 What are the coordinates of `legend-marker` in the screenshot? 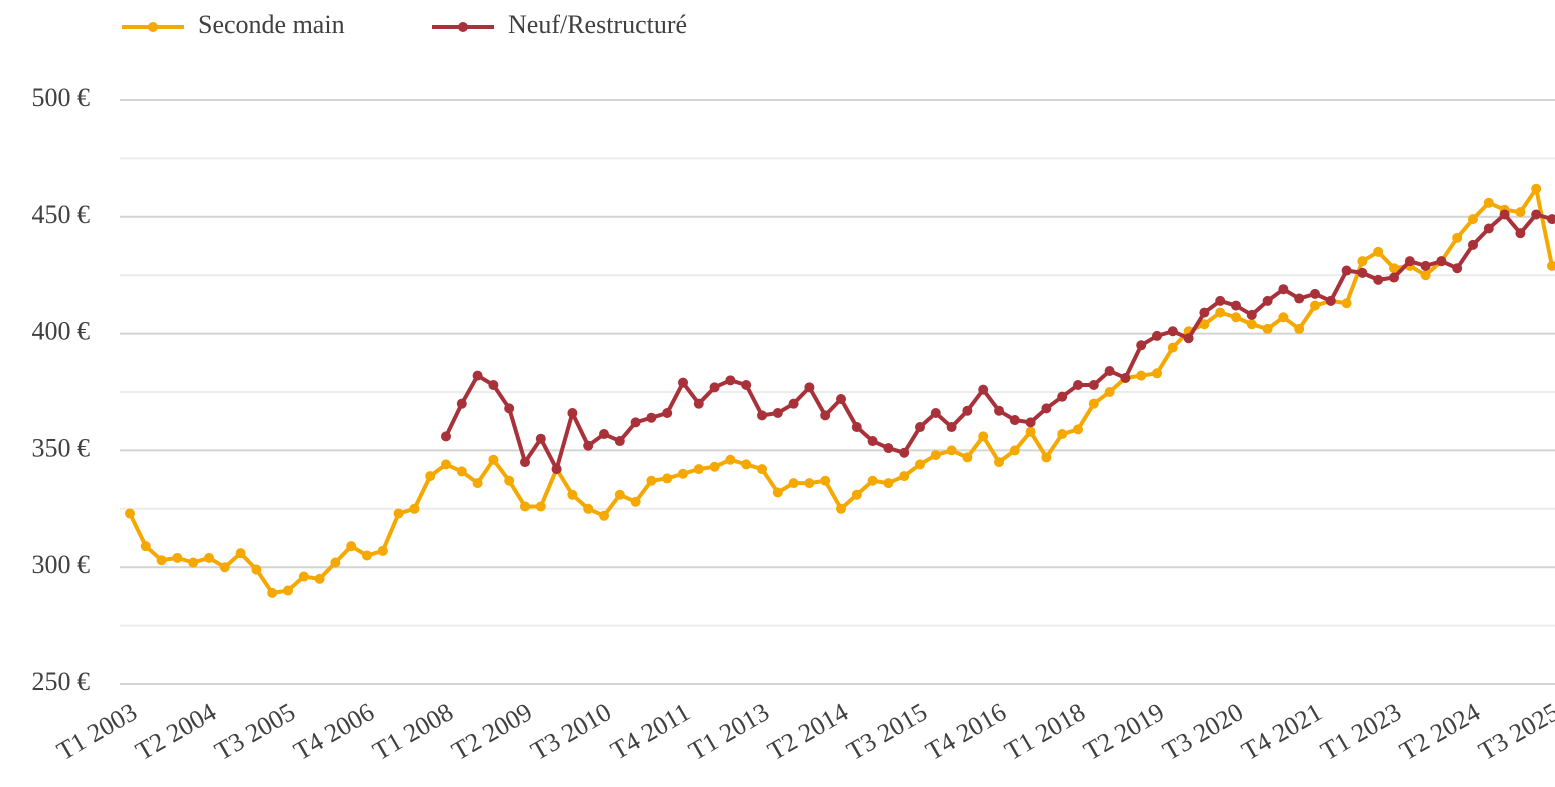 It's located at (153, 27).